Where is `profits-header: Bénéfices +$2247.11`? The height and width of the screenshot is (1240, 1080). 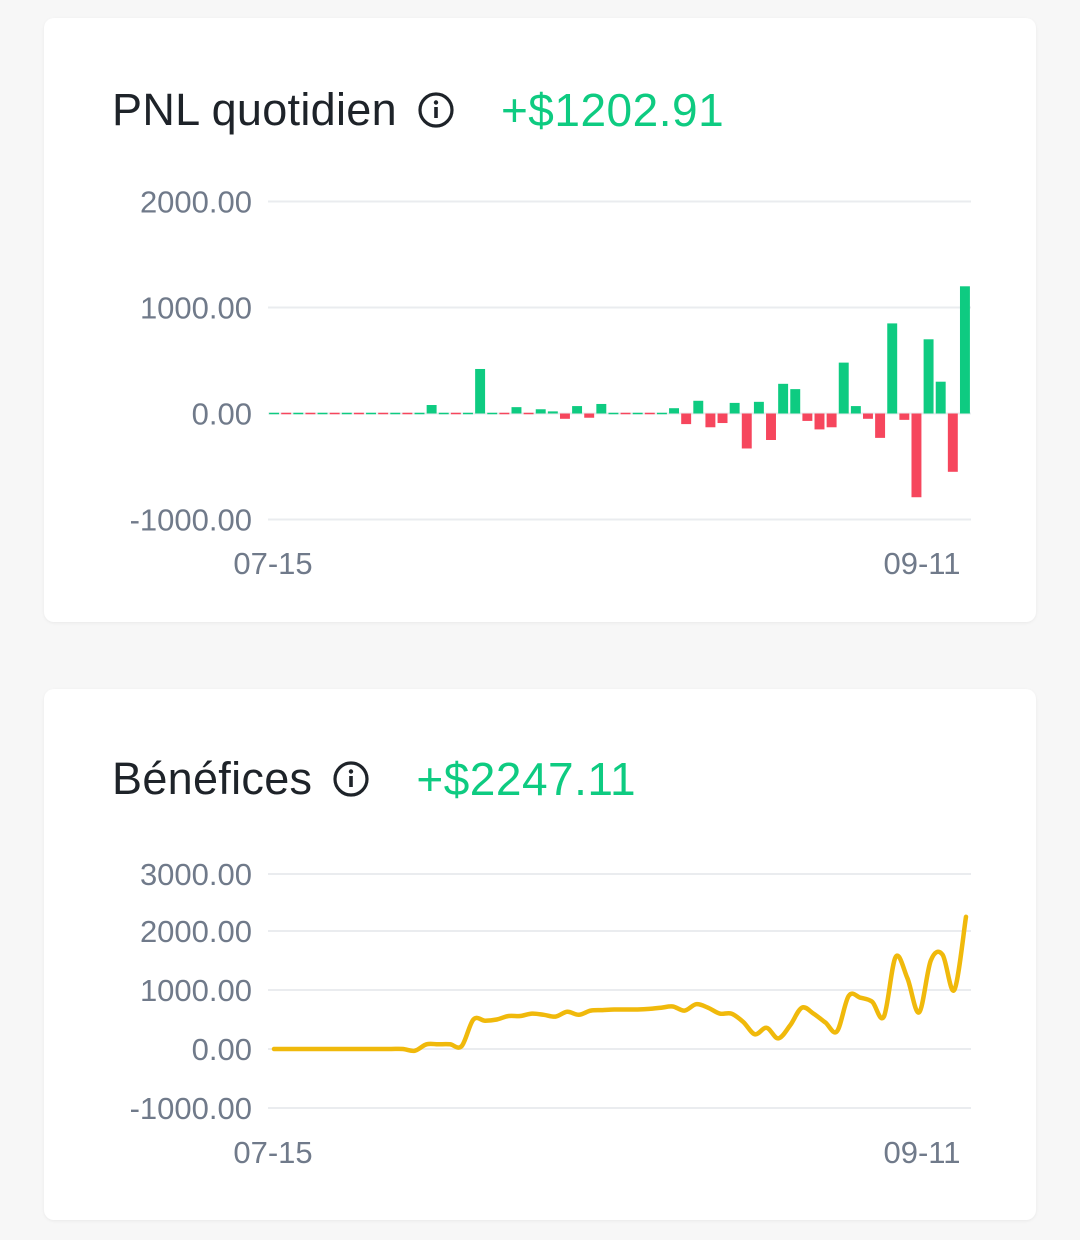 profits-header: Bénéfices +$2247.11 is located at coordinates (374, 779).